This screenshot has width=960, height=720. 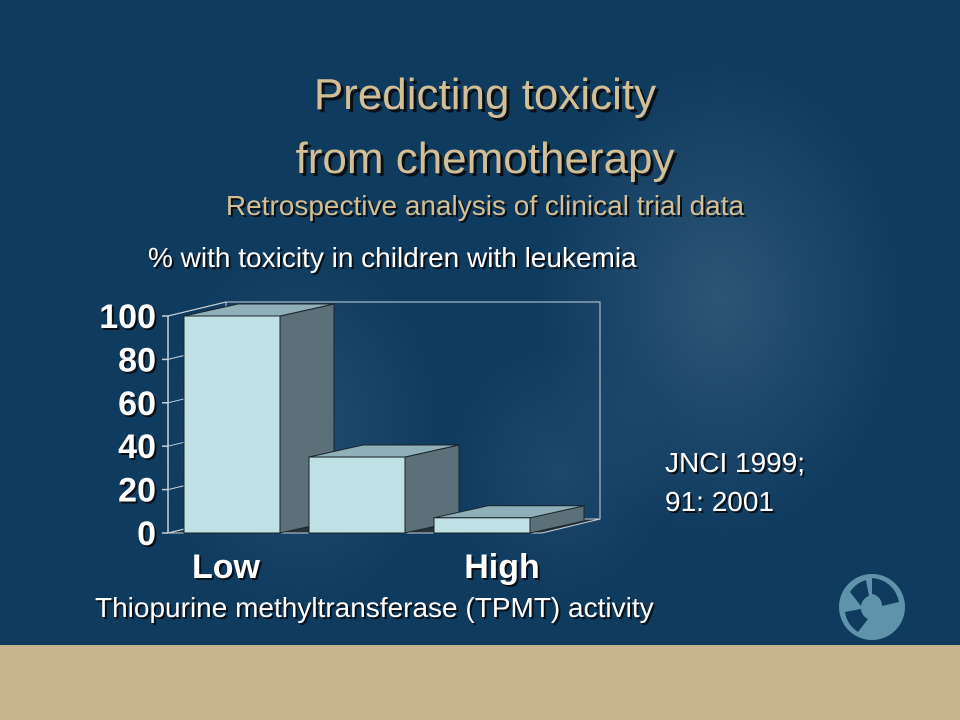 I want to click on y-tick-label: 20, so click(x=137, y=491).